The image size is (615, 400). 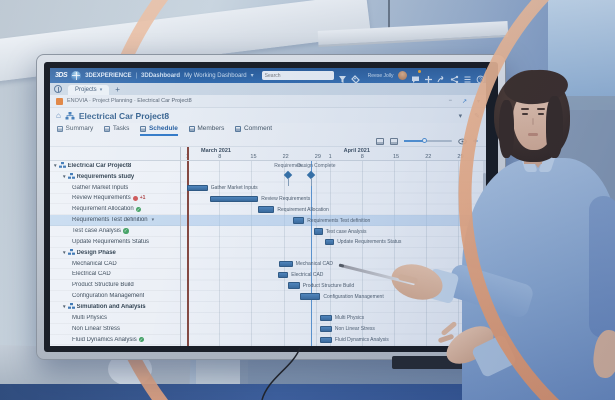 What do you see at coordinates (464, 101) in the screenshot?
I see `open-external-icon: ↗` at bounding box center [464, 101].